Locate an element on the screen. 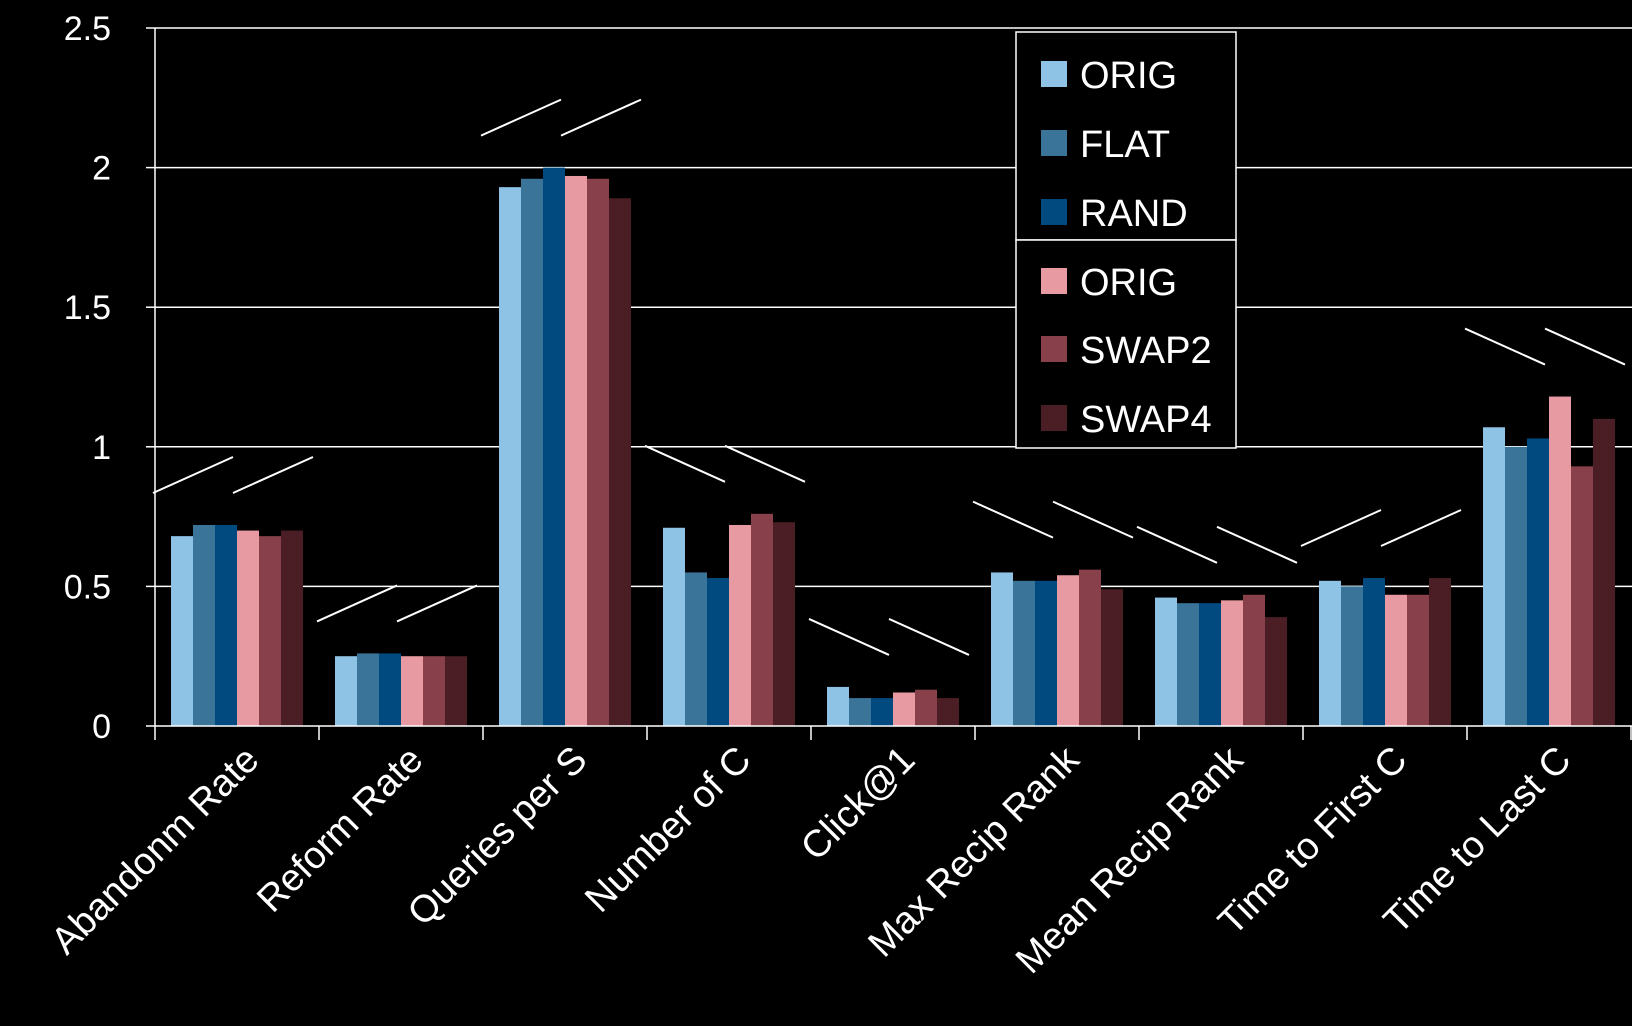 This screenshot has width=1632, height=1026. legend-label: FLAT is located at coordinates (1125, 145).